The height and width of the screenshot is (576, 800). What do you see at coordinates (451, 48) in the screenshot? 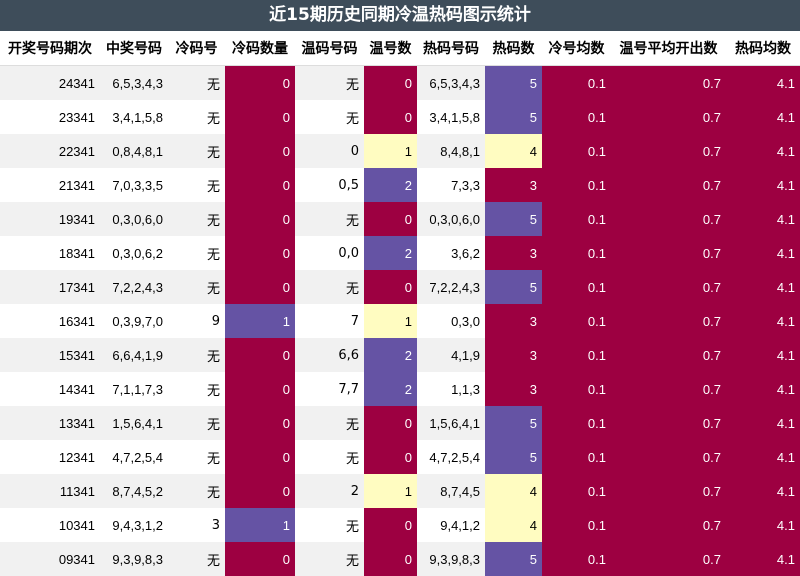
I see `header-hot-number: 热码号码` at bounding box center [451, 48].